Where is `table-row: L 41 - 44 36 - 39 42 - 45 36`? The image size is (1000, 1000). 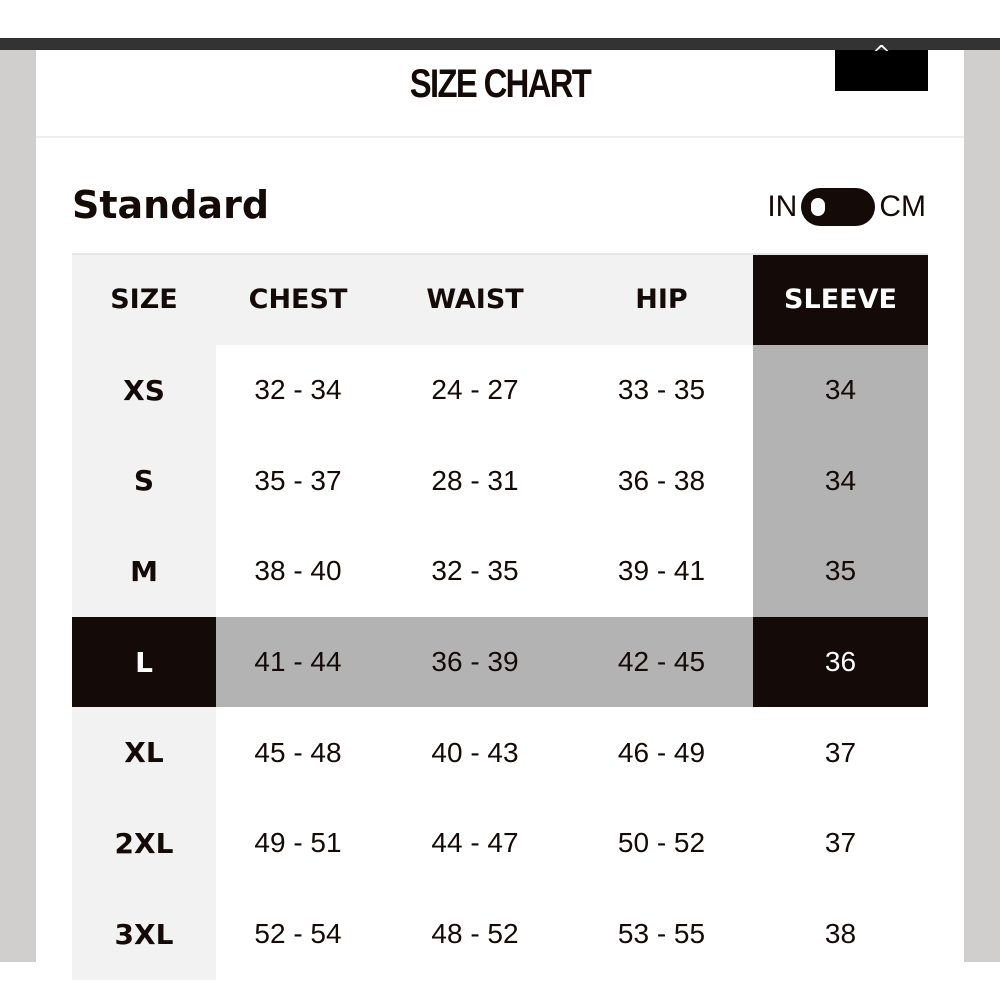 table-row: L 41 - 44 36 - 39 42 - 45 36 is located at coordinates (500, 662).